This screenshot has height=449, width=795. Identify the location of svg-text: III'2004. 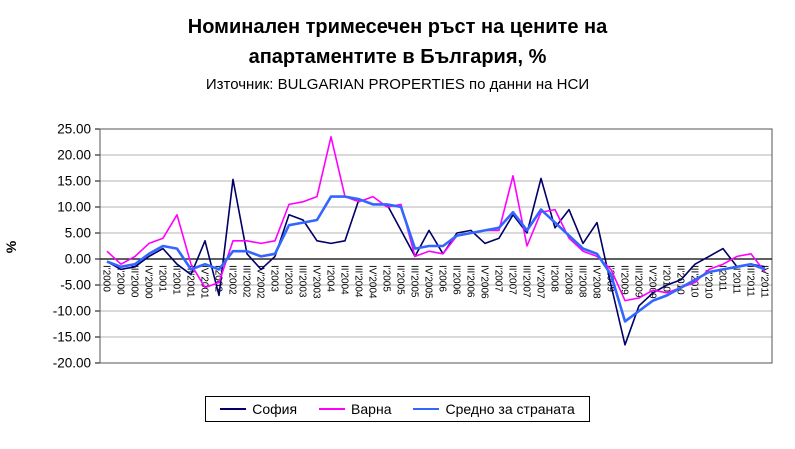
(358, 281).